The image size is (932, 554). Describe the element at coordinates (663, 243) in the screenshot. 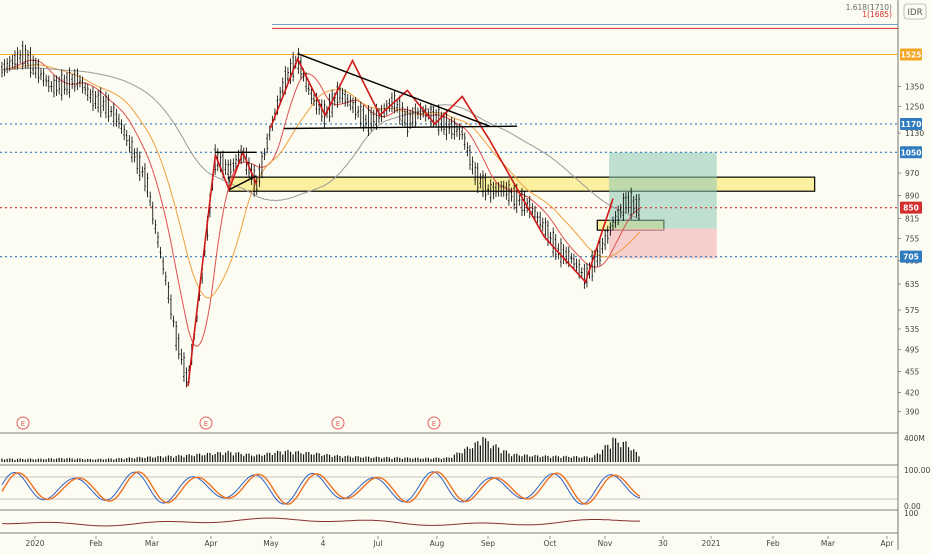

I see `zone-stop` at that location.